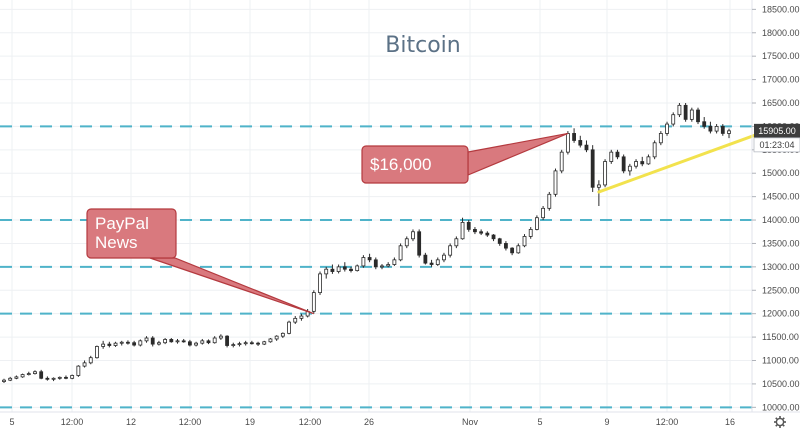 This screenshot has width=800, height=431. Describe the element at coordinates (250, 422) in the screenshot. I see `time-tick-label: 19` at that location.